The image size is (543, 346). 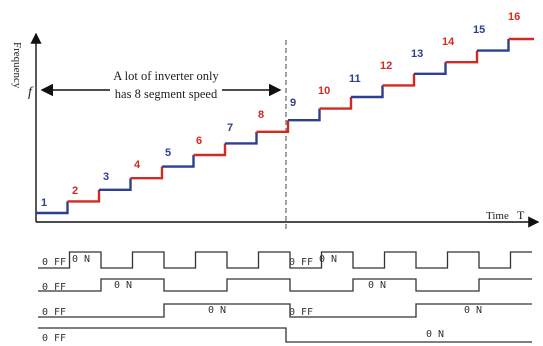 What do you see at coordinates (324, 91) in the screenshot?
I see `step-label-10: 10` at bounding box center [324, 91].